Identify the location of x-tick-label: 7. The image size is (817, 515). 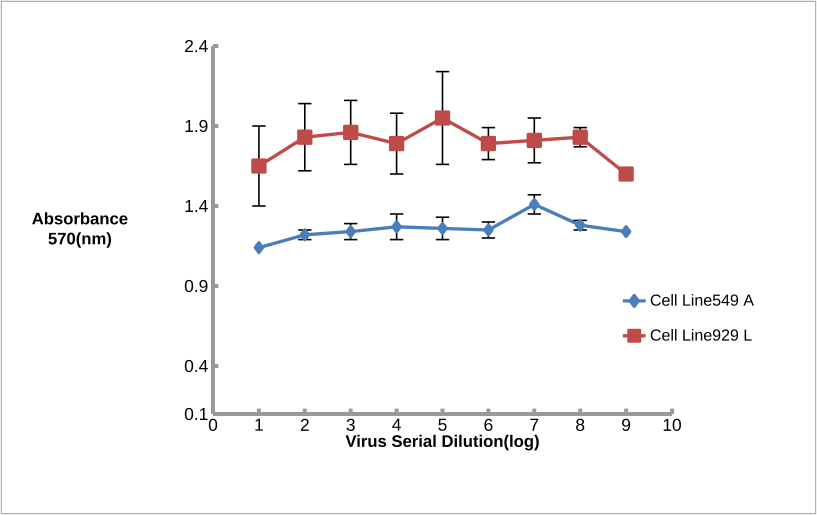
(534, 424).